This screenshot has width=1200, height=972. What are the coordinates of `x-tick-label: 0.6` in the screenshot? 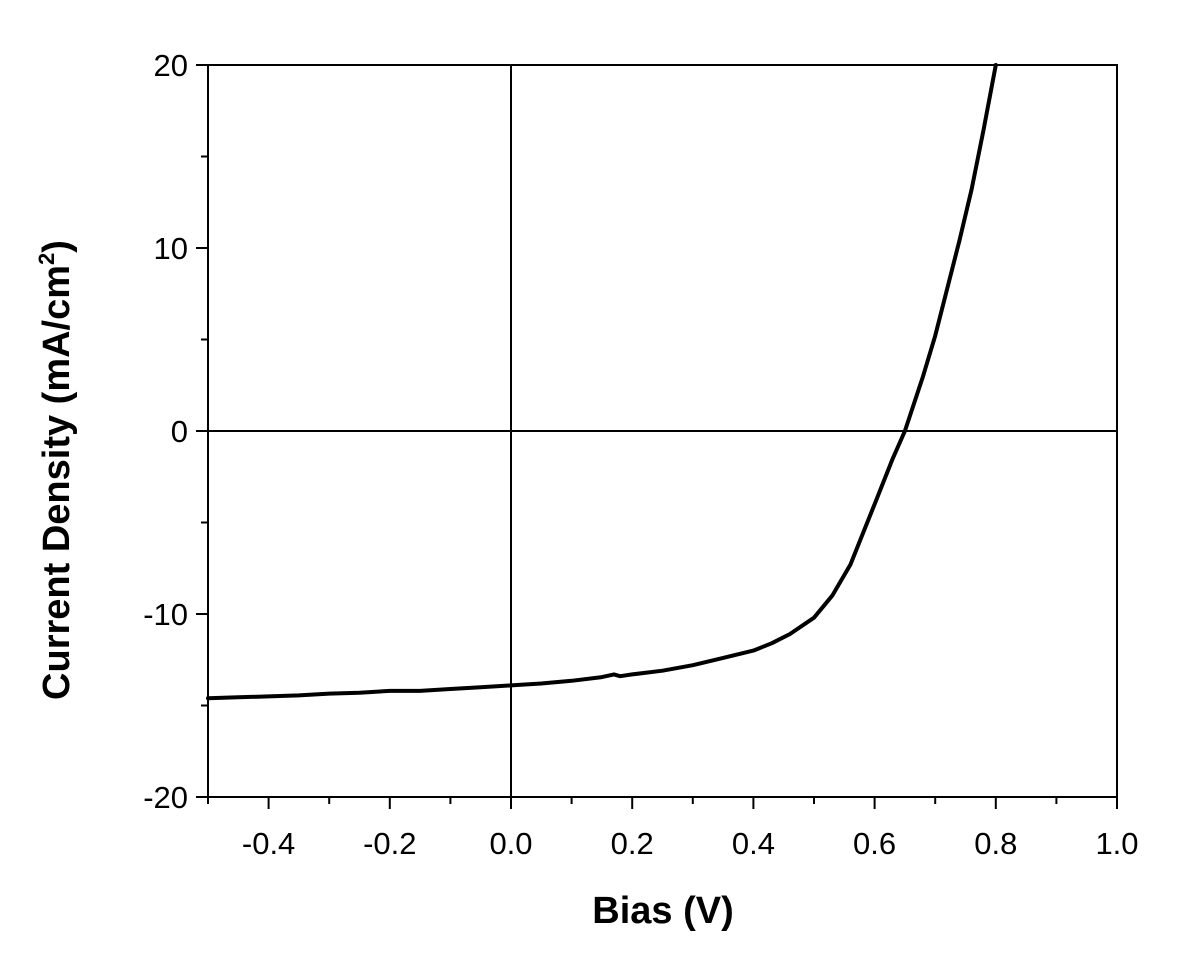 It's located at (874, 843).